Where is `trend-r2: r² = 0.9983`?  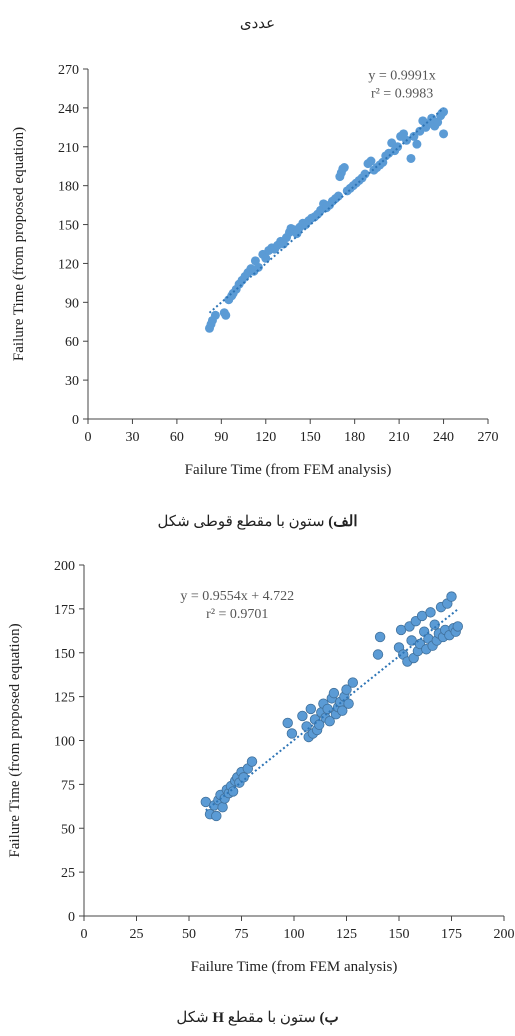
trend-r2: r² = 0.9983 is located at coordinates (402, 93).